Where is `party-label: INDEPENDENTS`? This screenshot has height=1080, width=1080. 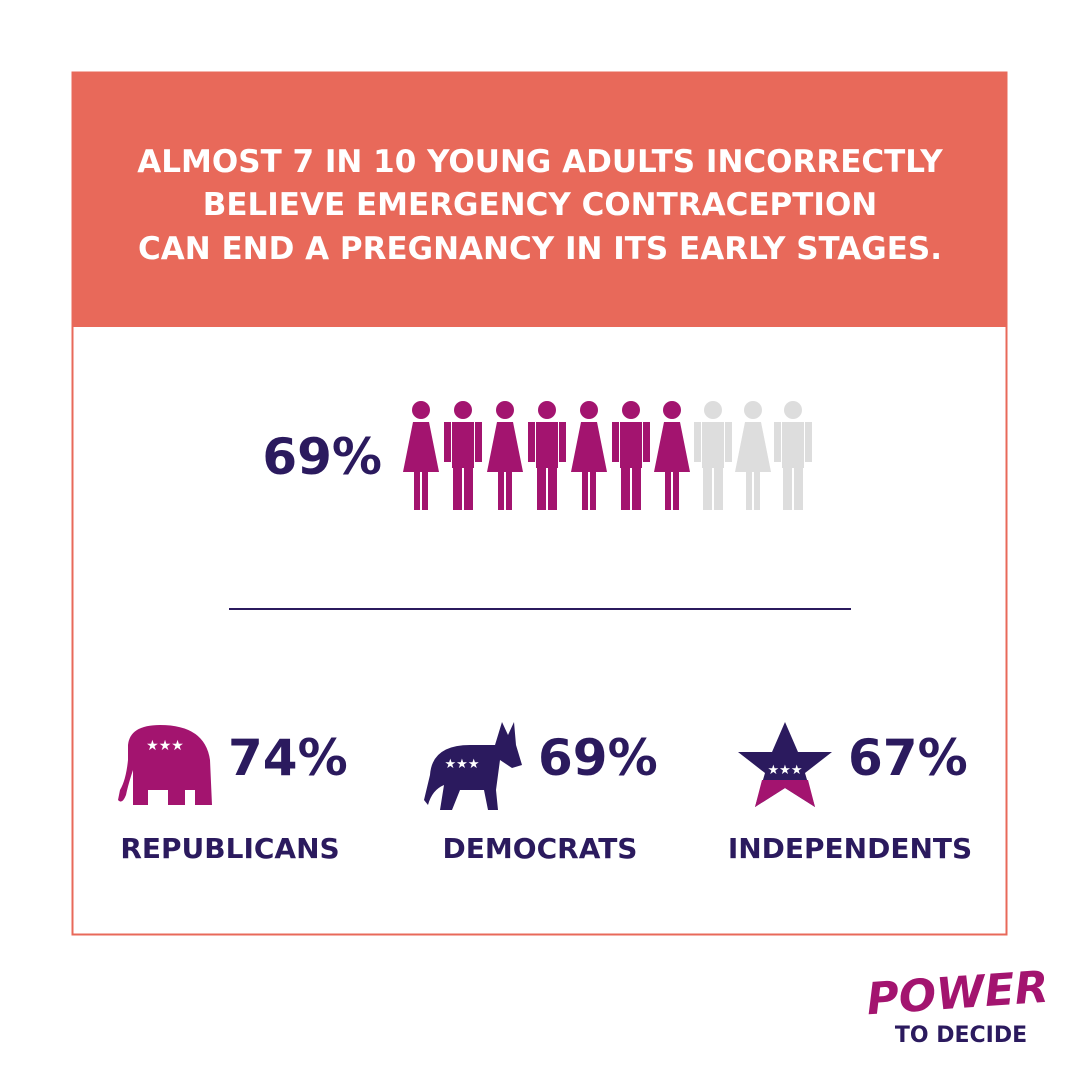
party-label: INDEPENDENTS is located at coordinates (850, 848).